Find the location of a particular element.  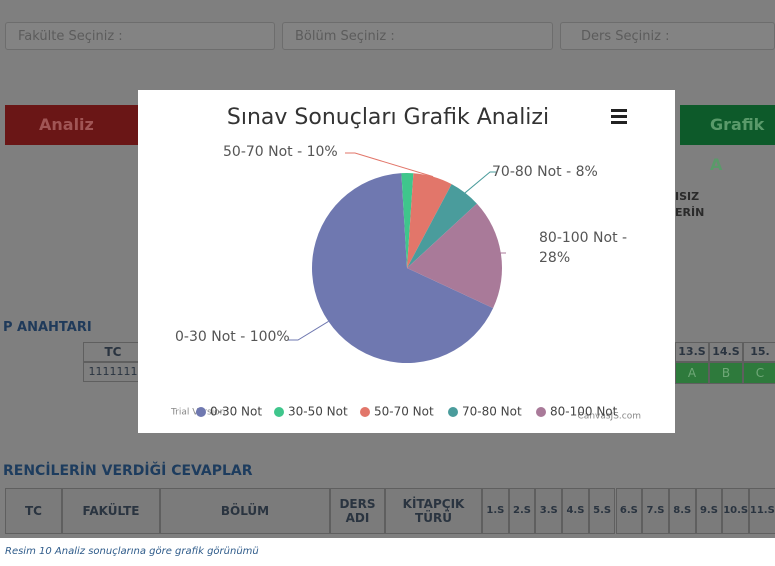

watermark: CanvasJS.com is located at coordinates (609, 417).